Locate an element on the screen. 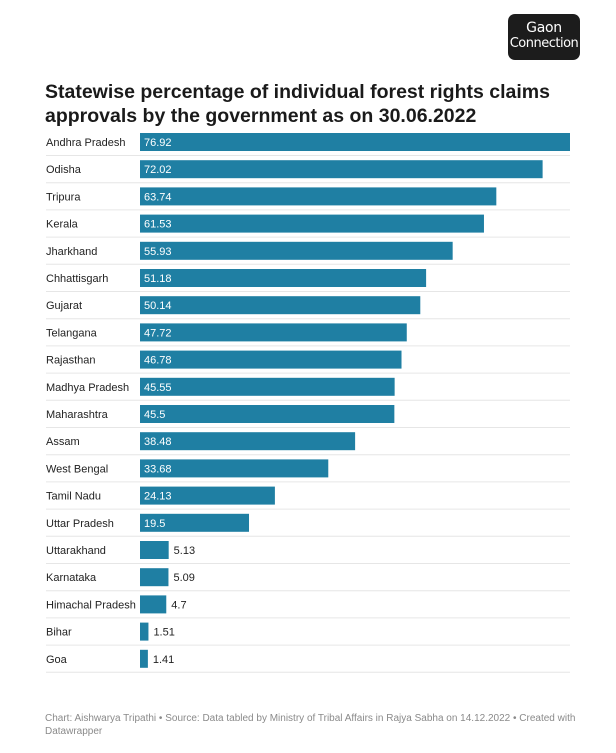 The image size is (616, 753). category-label: Madhya Pradesh is located at coordinates (87, 388).